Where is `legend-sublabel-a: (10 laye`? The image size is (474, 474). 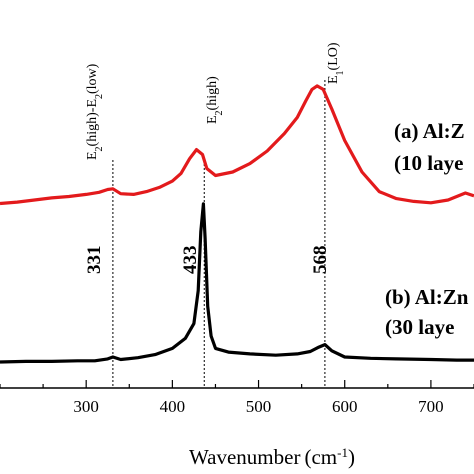
legend-sublabel-a: (10 laye is located at coordinates (428, 163).